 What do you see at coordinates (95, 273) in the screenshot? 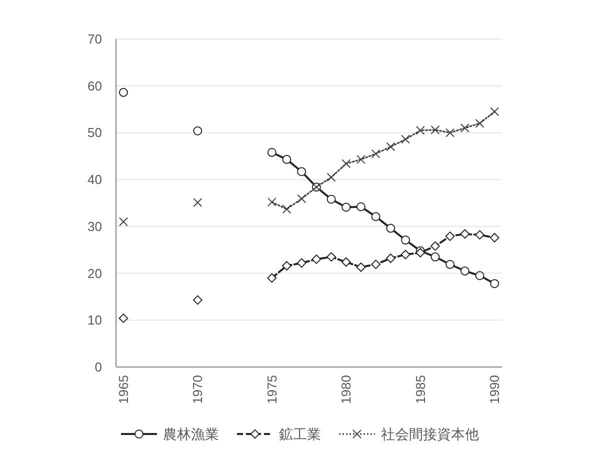
I see `y-tick-label: 20` at bounding box center [95, 273].